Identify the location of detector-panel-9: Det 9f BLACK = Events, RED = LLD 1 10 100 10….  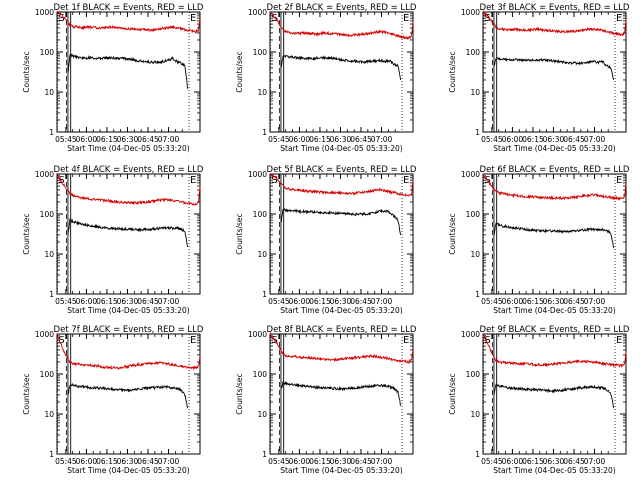
(539, 400).